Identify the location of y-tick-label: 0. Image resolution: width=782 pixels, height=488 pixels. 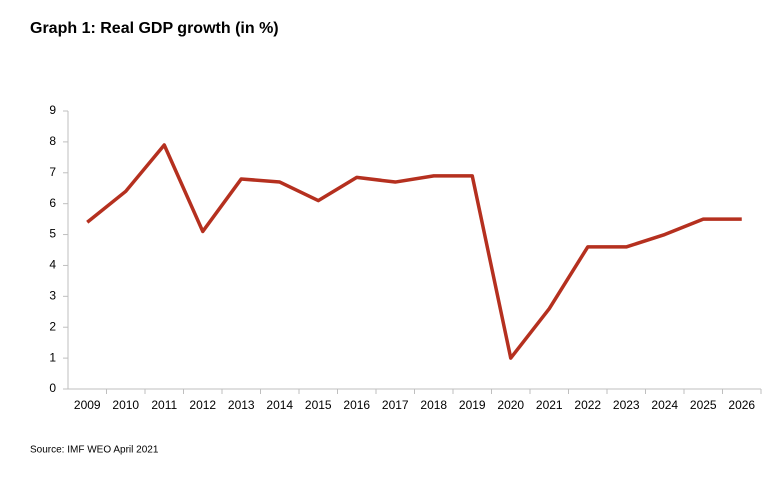
(52, 388).